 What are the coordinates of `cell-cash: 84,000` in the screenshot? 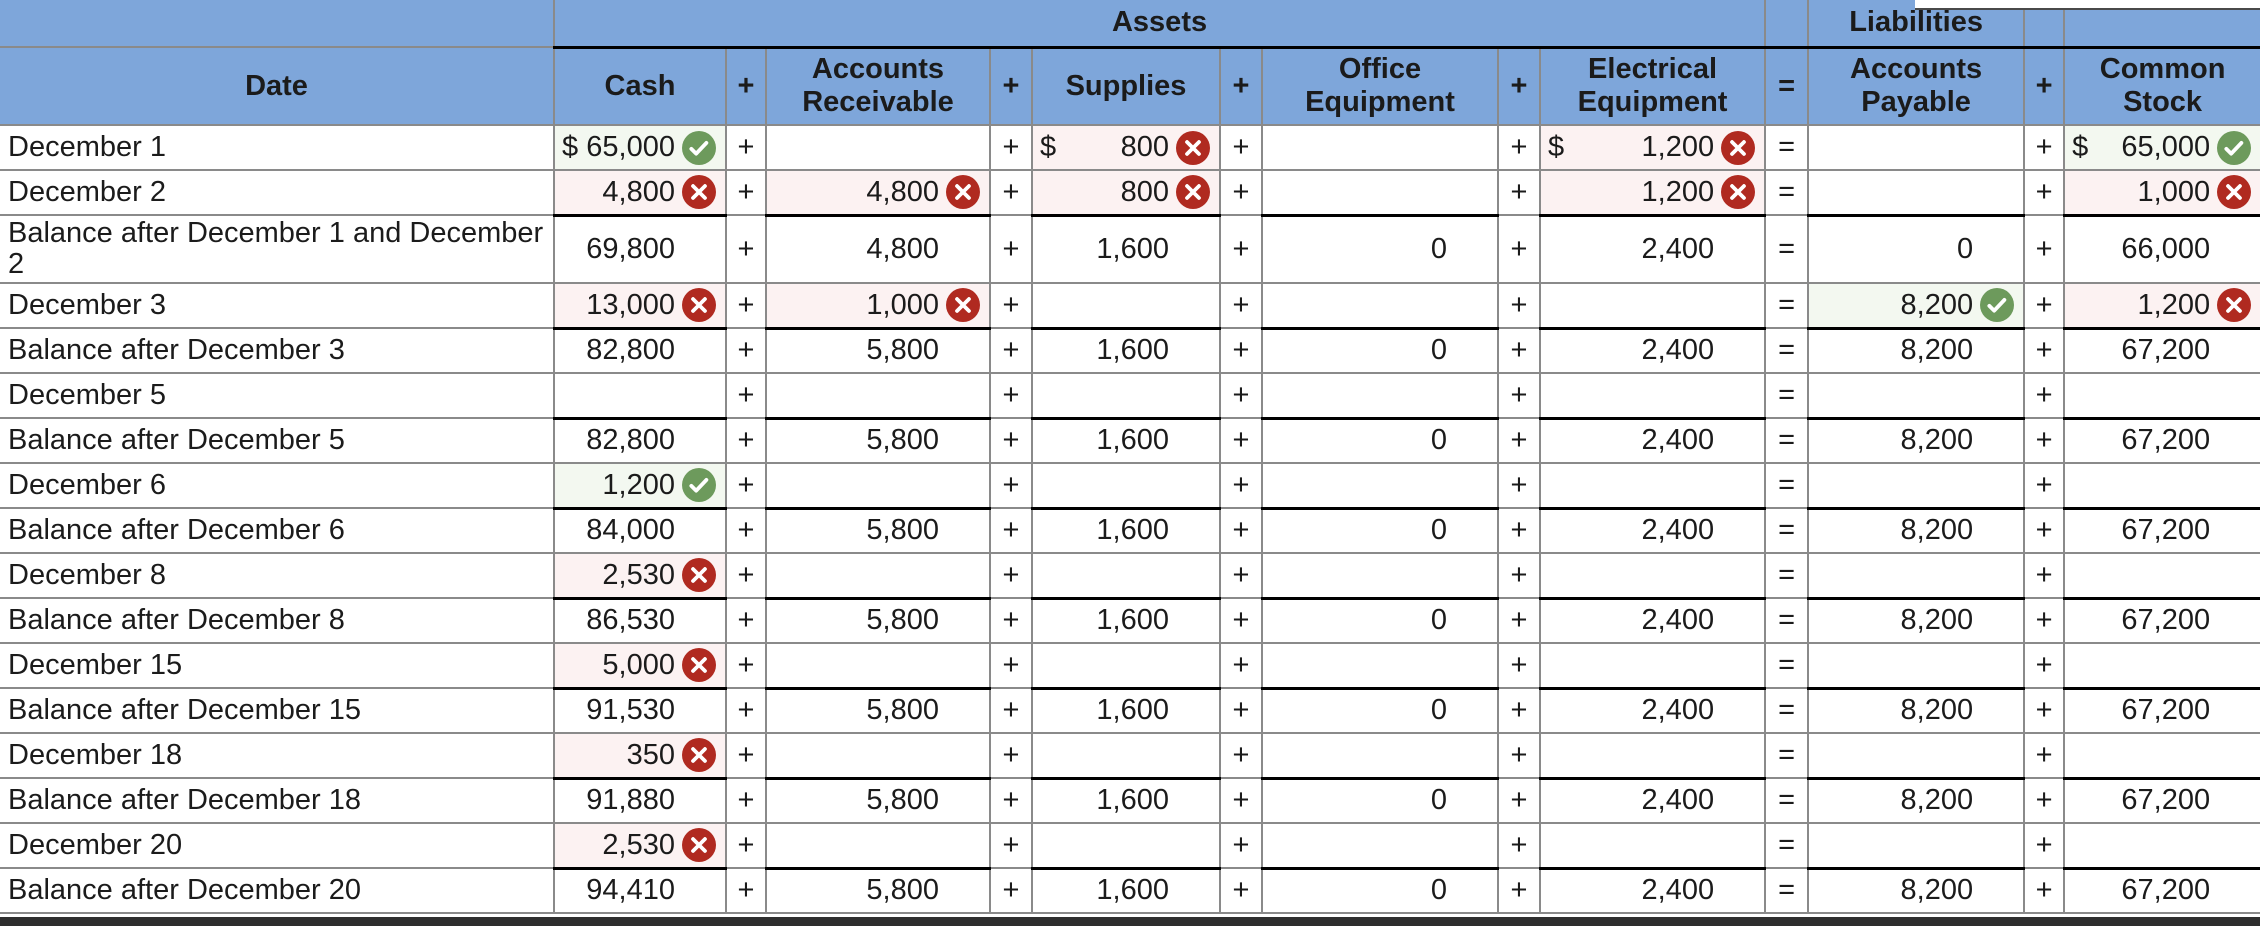 It's located at (640, 530).